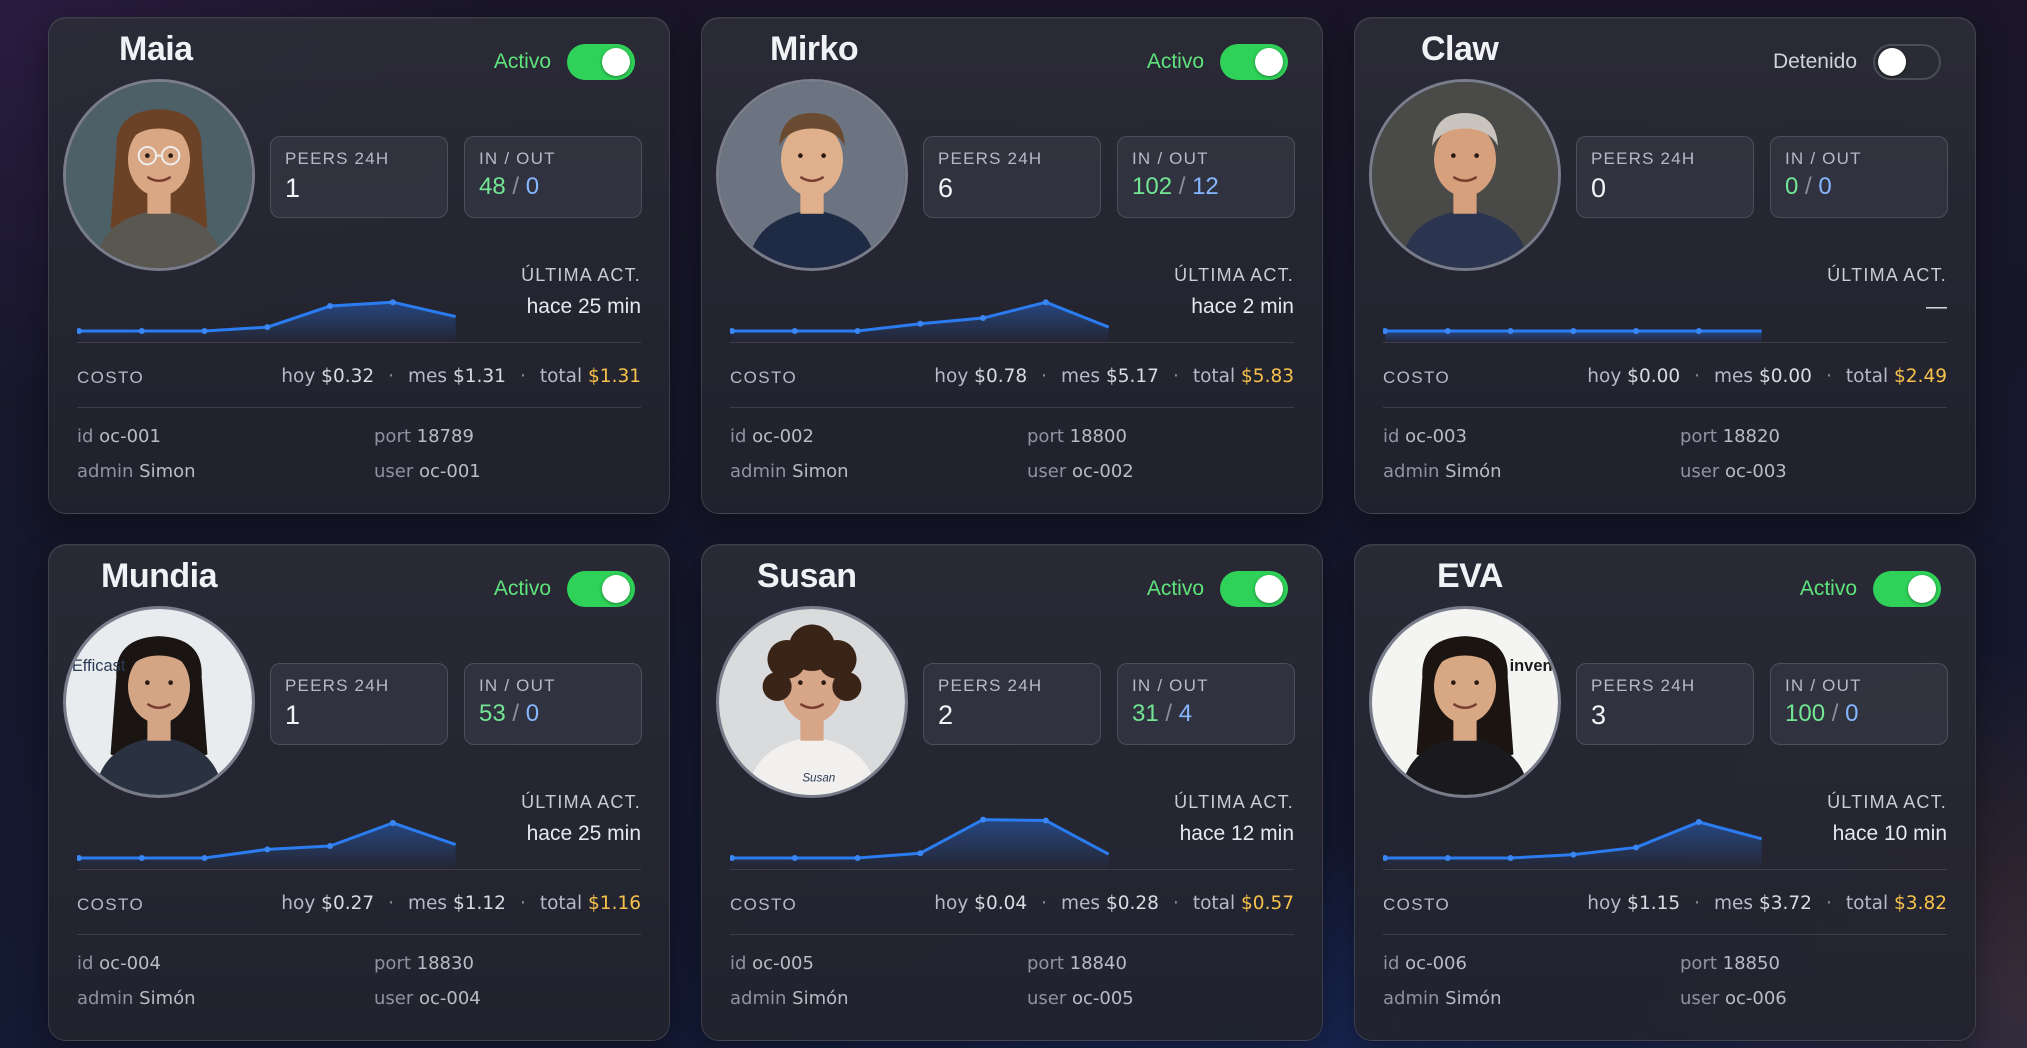 Image resolution: width=2027 pixels, height=1048 pixels. What do you see at coordinates (1887, 819) in the screenshot?
I see `last-activity: ÚLTIMA ACT. hace 10 min` at bounding box center [1887, 819].